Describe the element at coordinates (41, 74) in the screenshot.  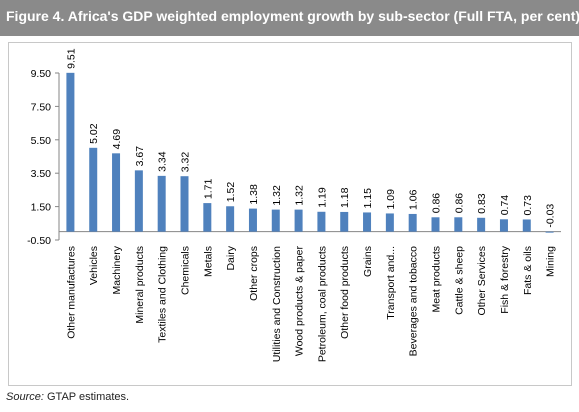
I see `y-tick-label: 9.50` at that location.